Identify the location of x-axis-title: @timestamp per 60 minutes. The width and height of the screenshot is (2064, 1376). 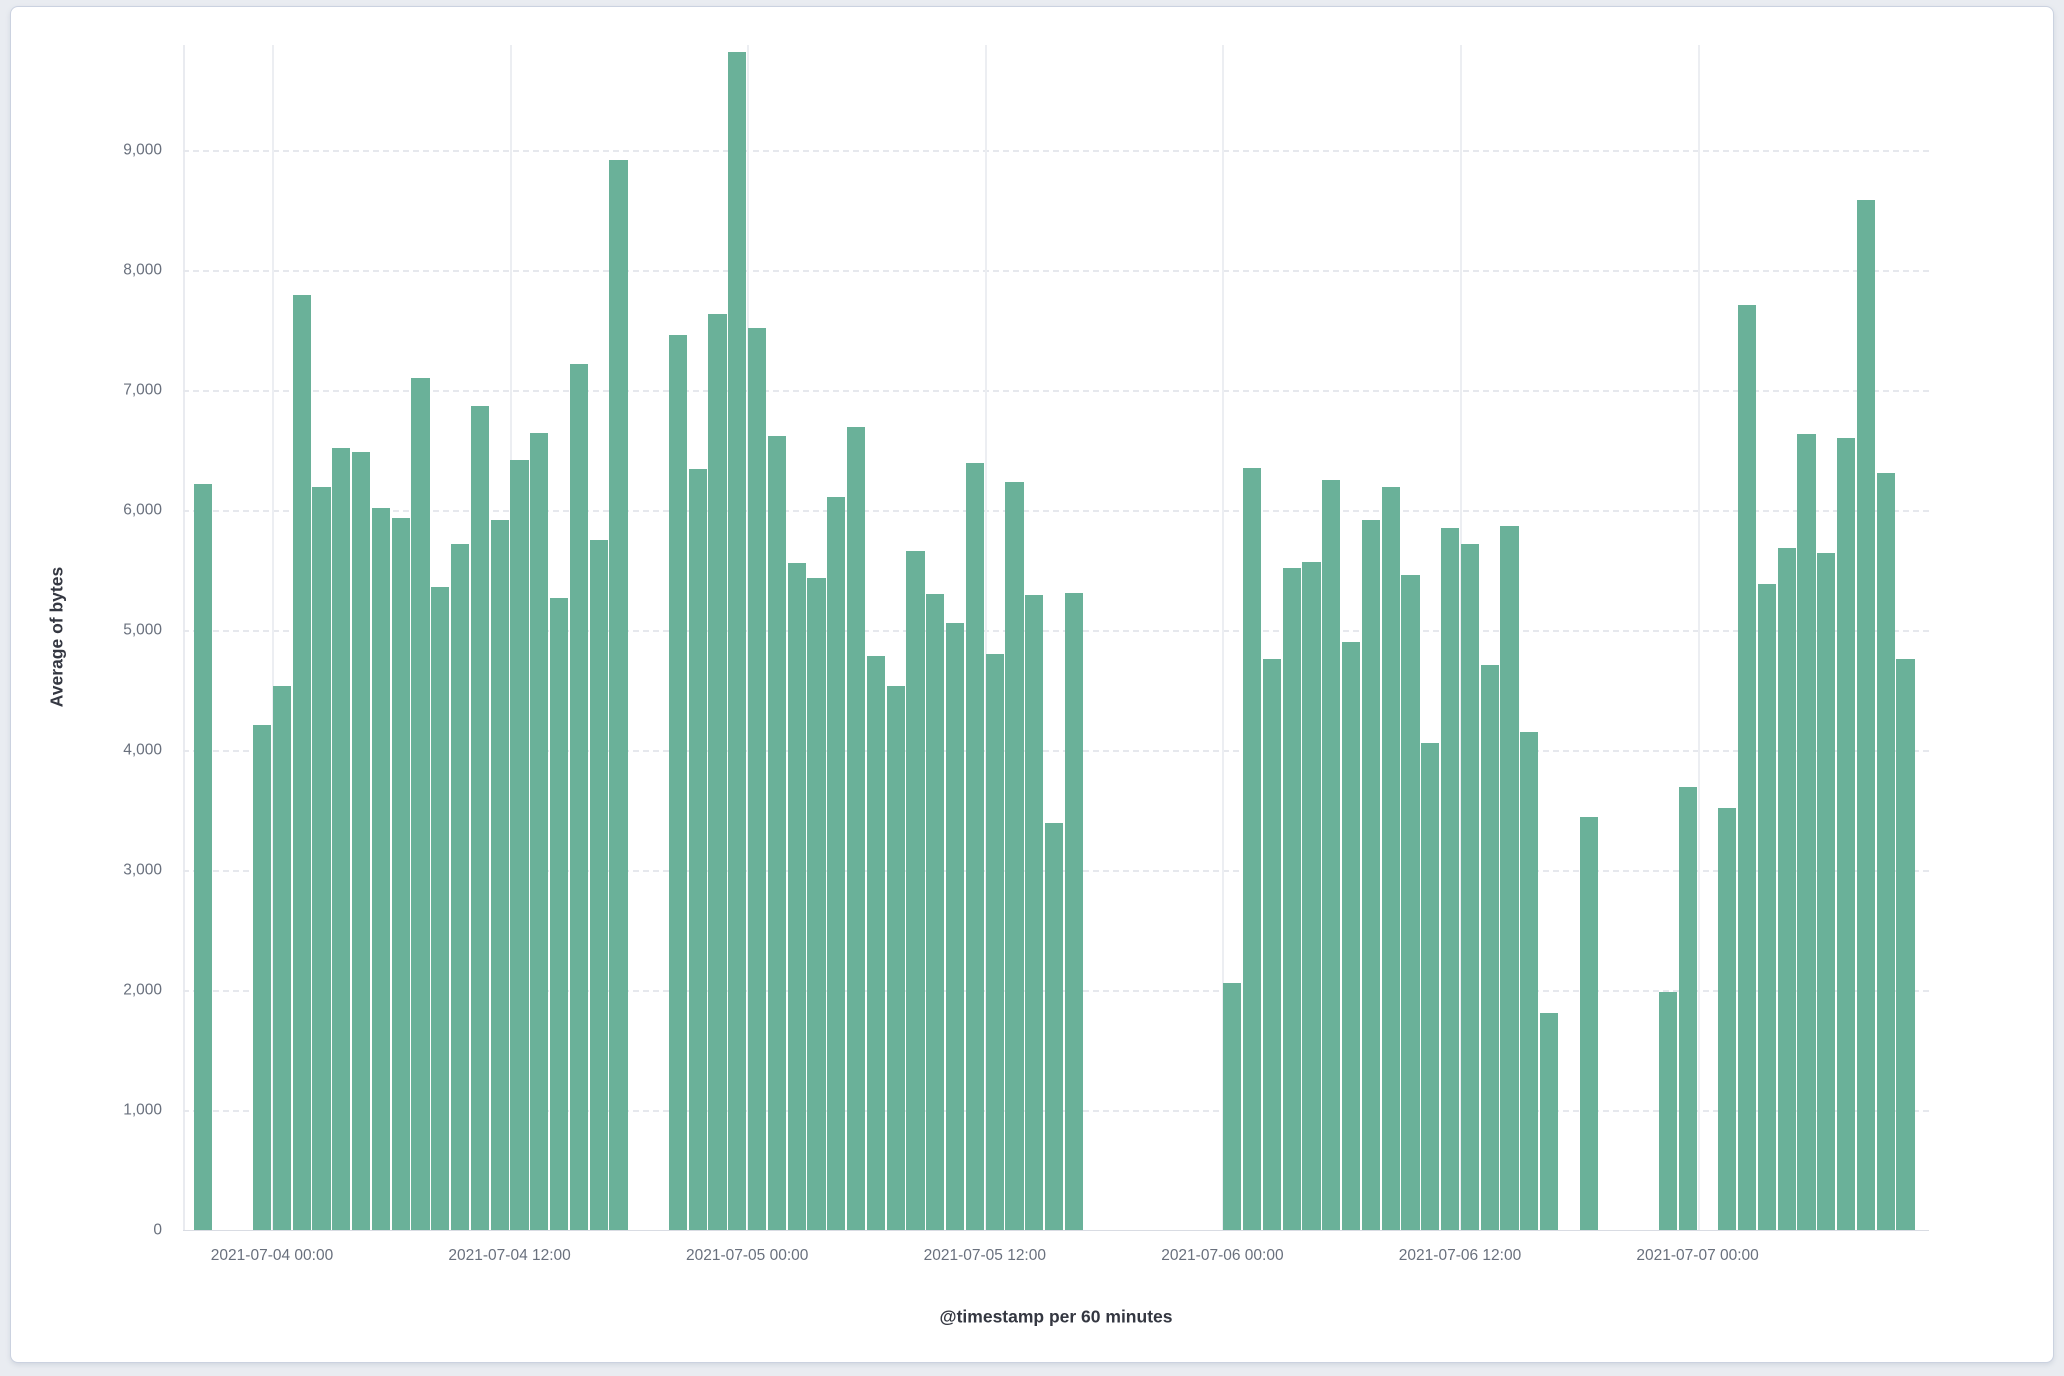
(1056, 1316).